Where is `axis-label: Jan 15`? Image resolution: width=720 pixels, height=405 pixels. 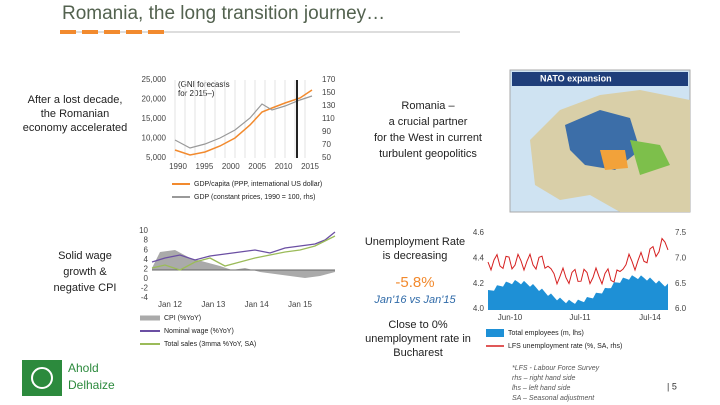
axis-label: Jan 15 is located at coordinates (300, 304).